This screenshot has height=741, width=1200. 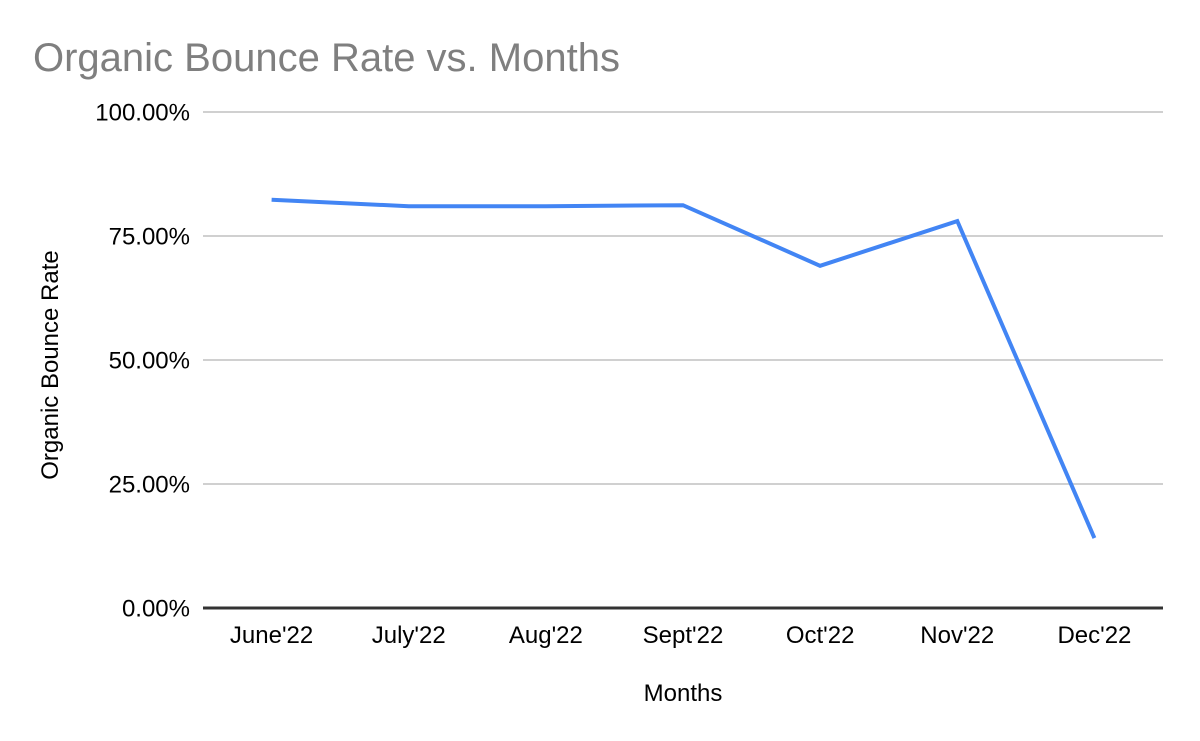 What do you see at coordinates (683, 635) in the screenshot?
I see `x-tick-label: Sept'22` at bounding box center [683, 635].